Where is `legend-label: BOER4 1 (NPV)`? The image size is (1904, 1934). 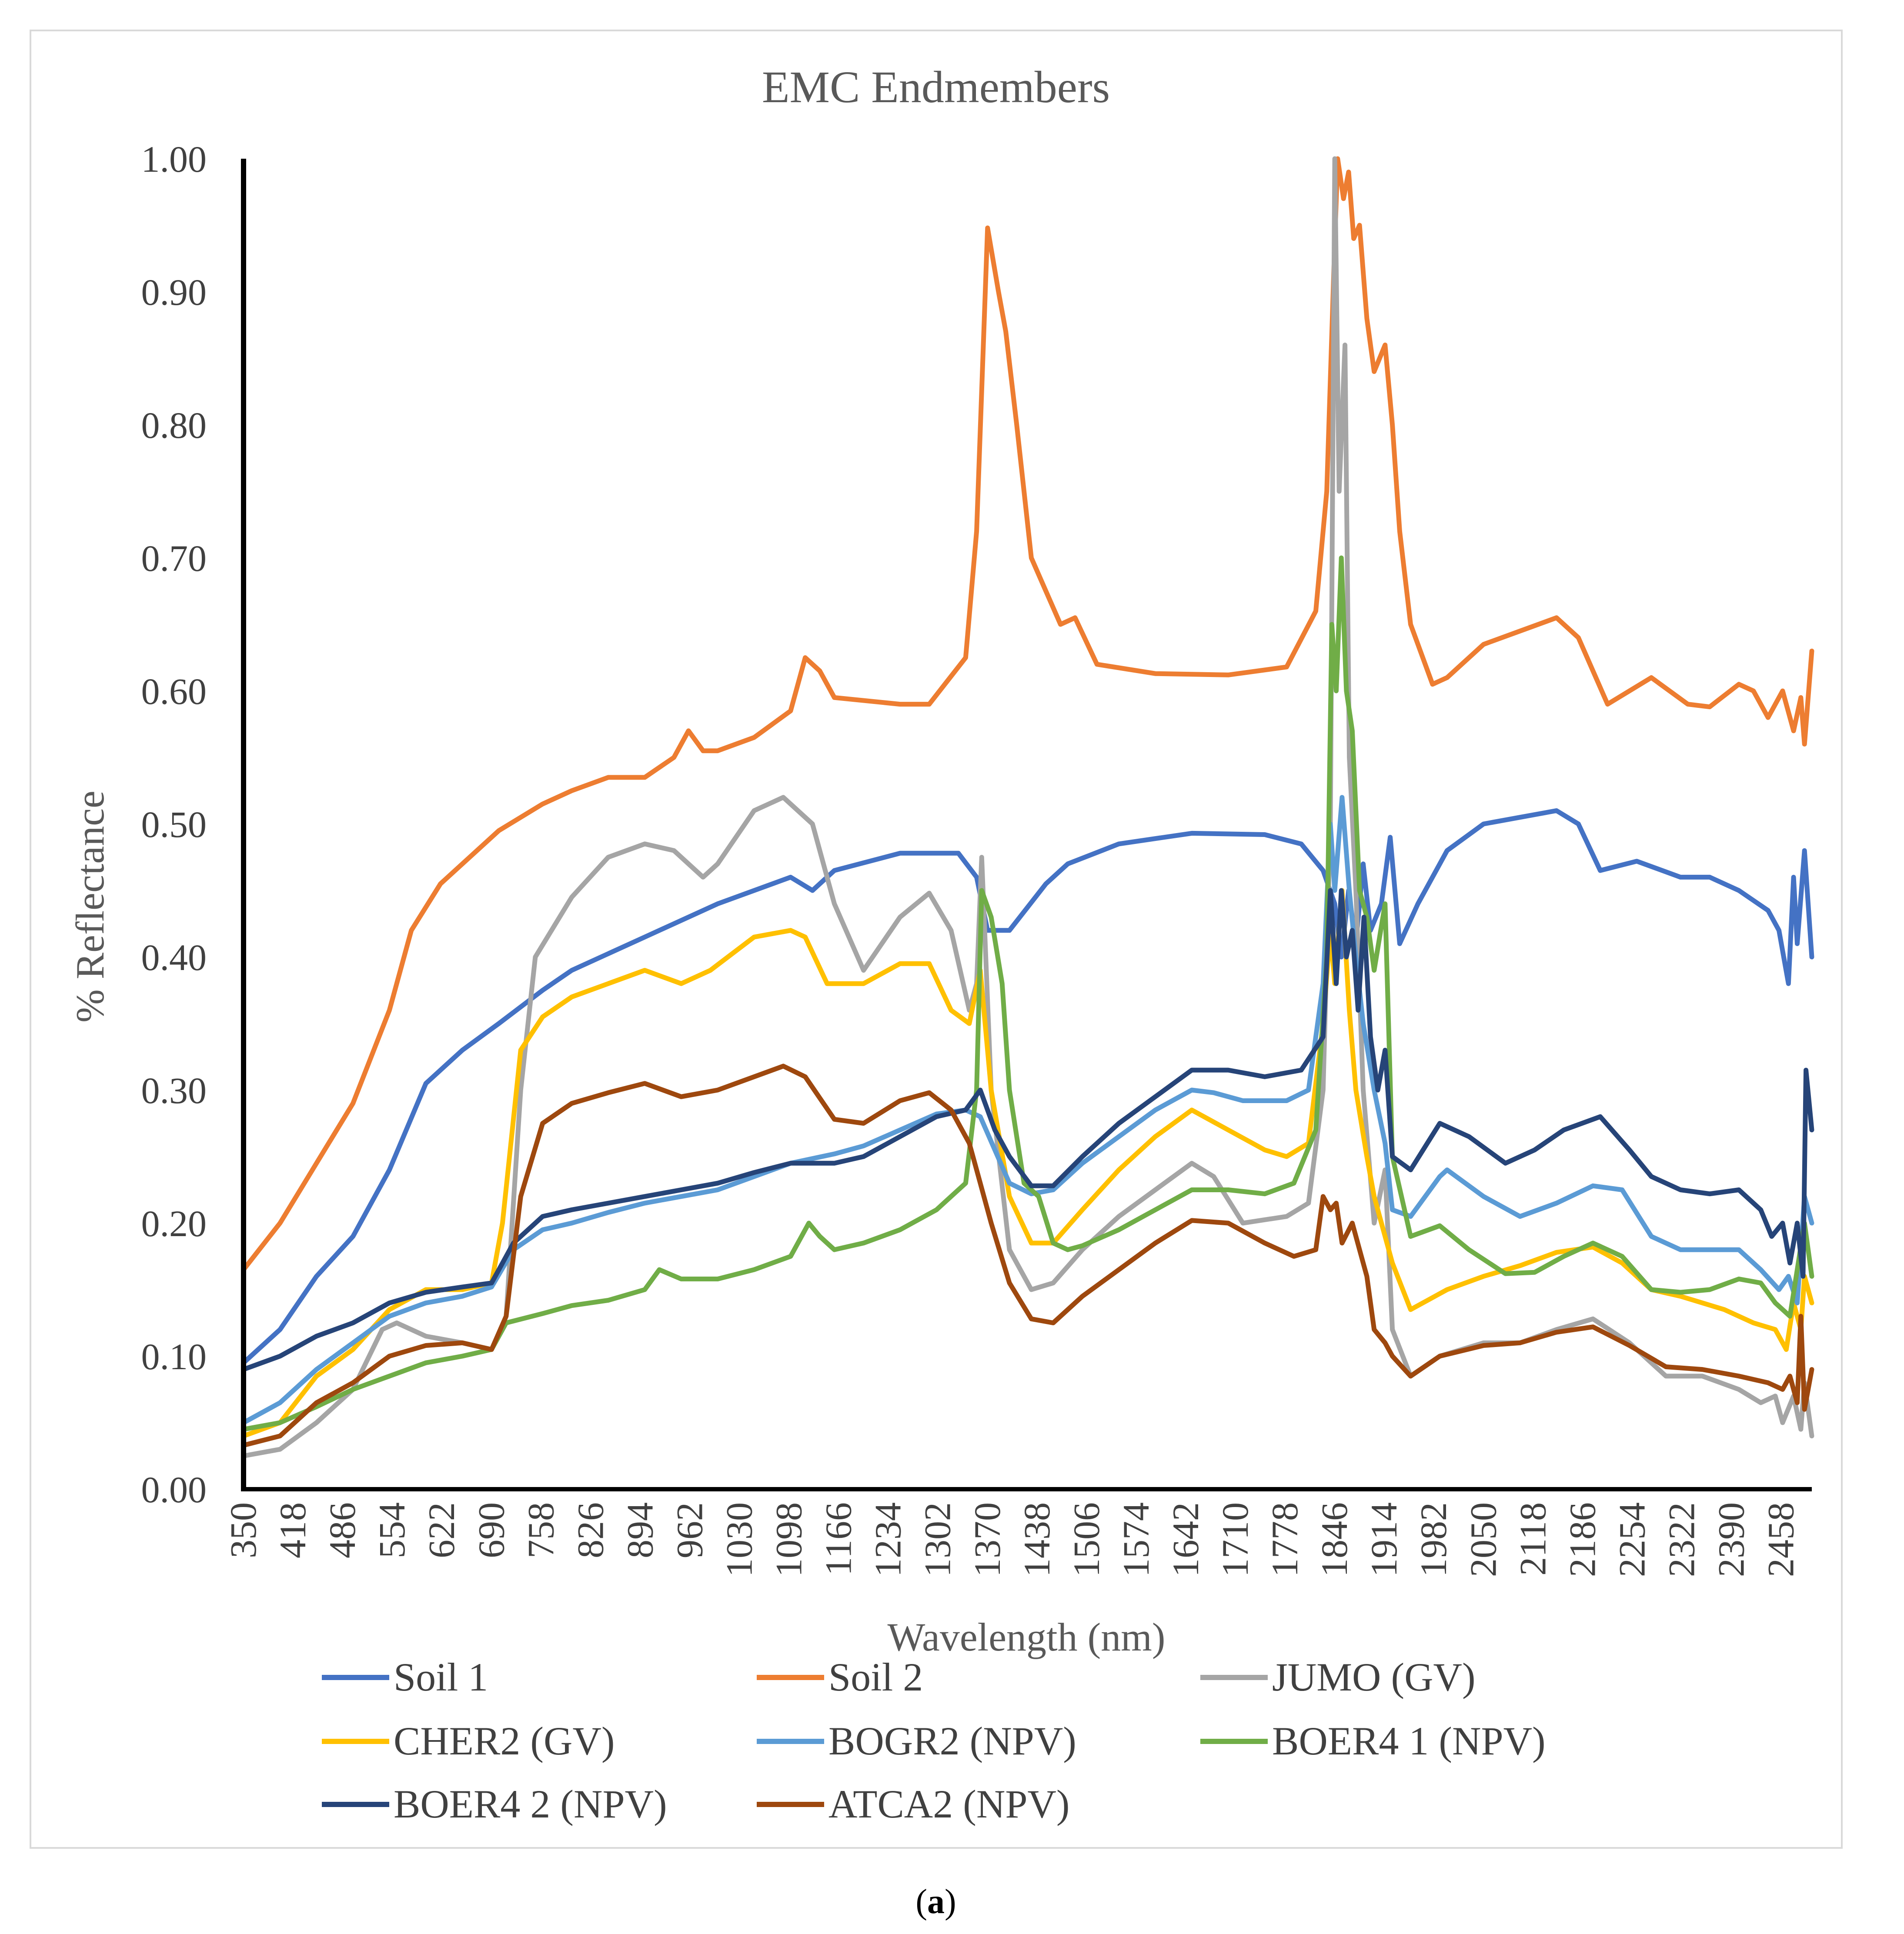 legend-label: BOER4 1 (NPV) is located at coordinates (1409, 1741).